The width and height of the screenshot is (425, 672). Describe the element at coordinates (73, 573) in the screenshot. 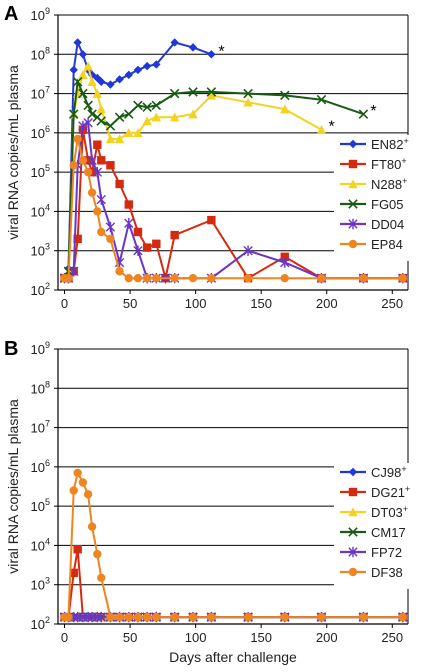

I see `data-point-dg21` at that location.